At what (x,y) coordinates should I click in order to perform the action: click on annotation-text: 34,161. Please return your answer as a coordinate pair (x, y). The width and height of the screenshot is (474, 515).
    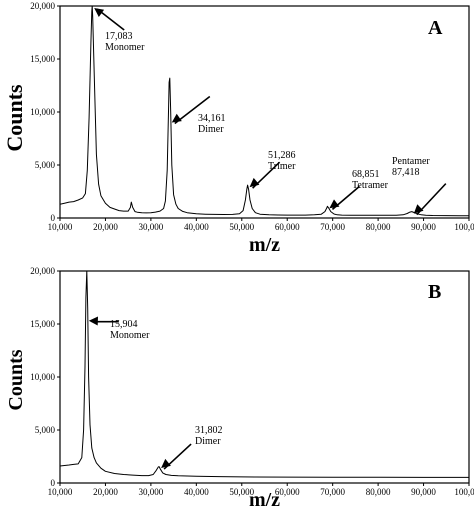
    Looking at the image, I should click on (212, 118).